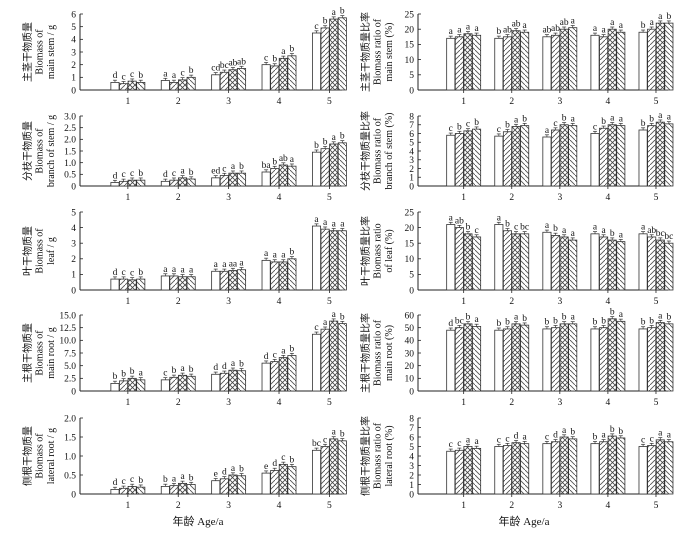  I want to click on x-tick-label: 1, so click(127, 198).